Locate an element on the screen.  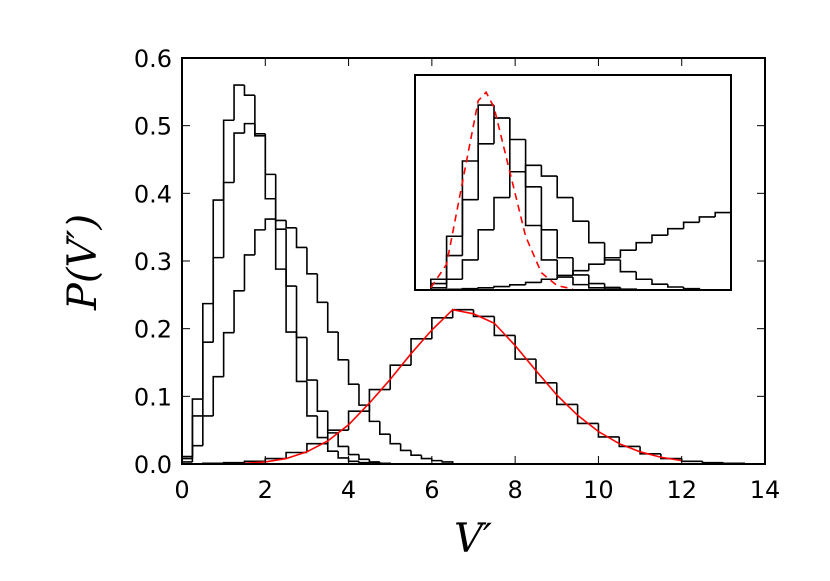
axes-frame is located at coordinates (573, 182).